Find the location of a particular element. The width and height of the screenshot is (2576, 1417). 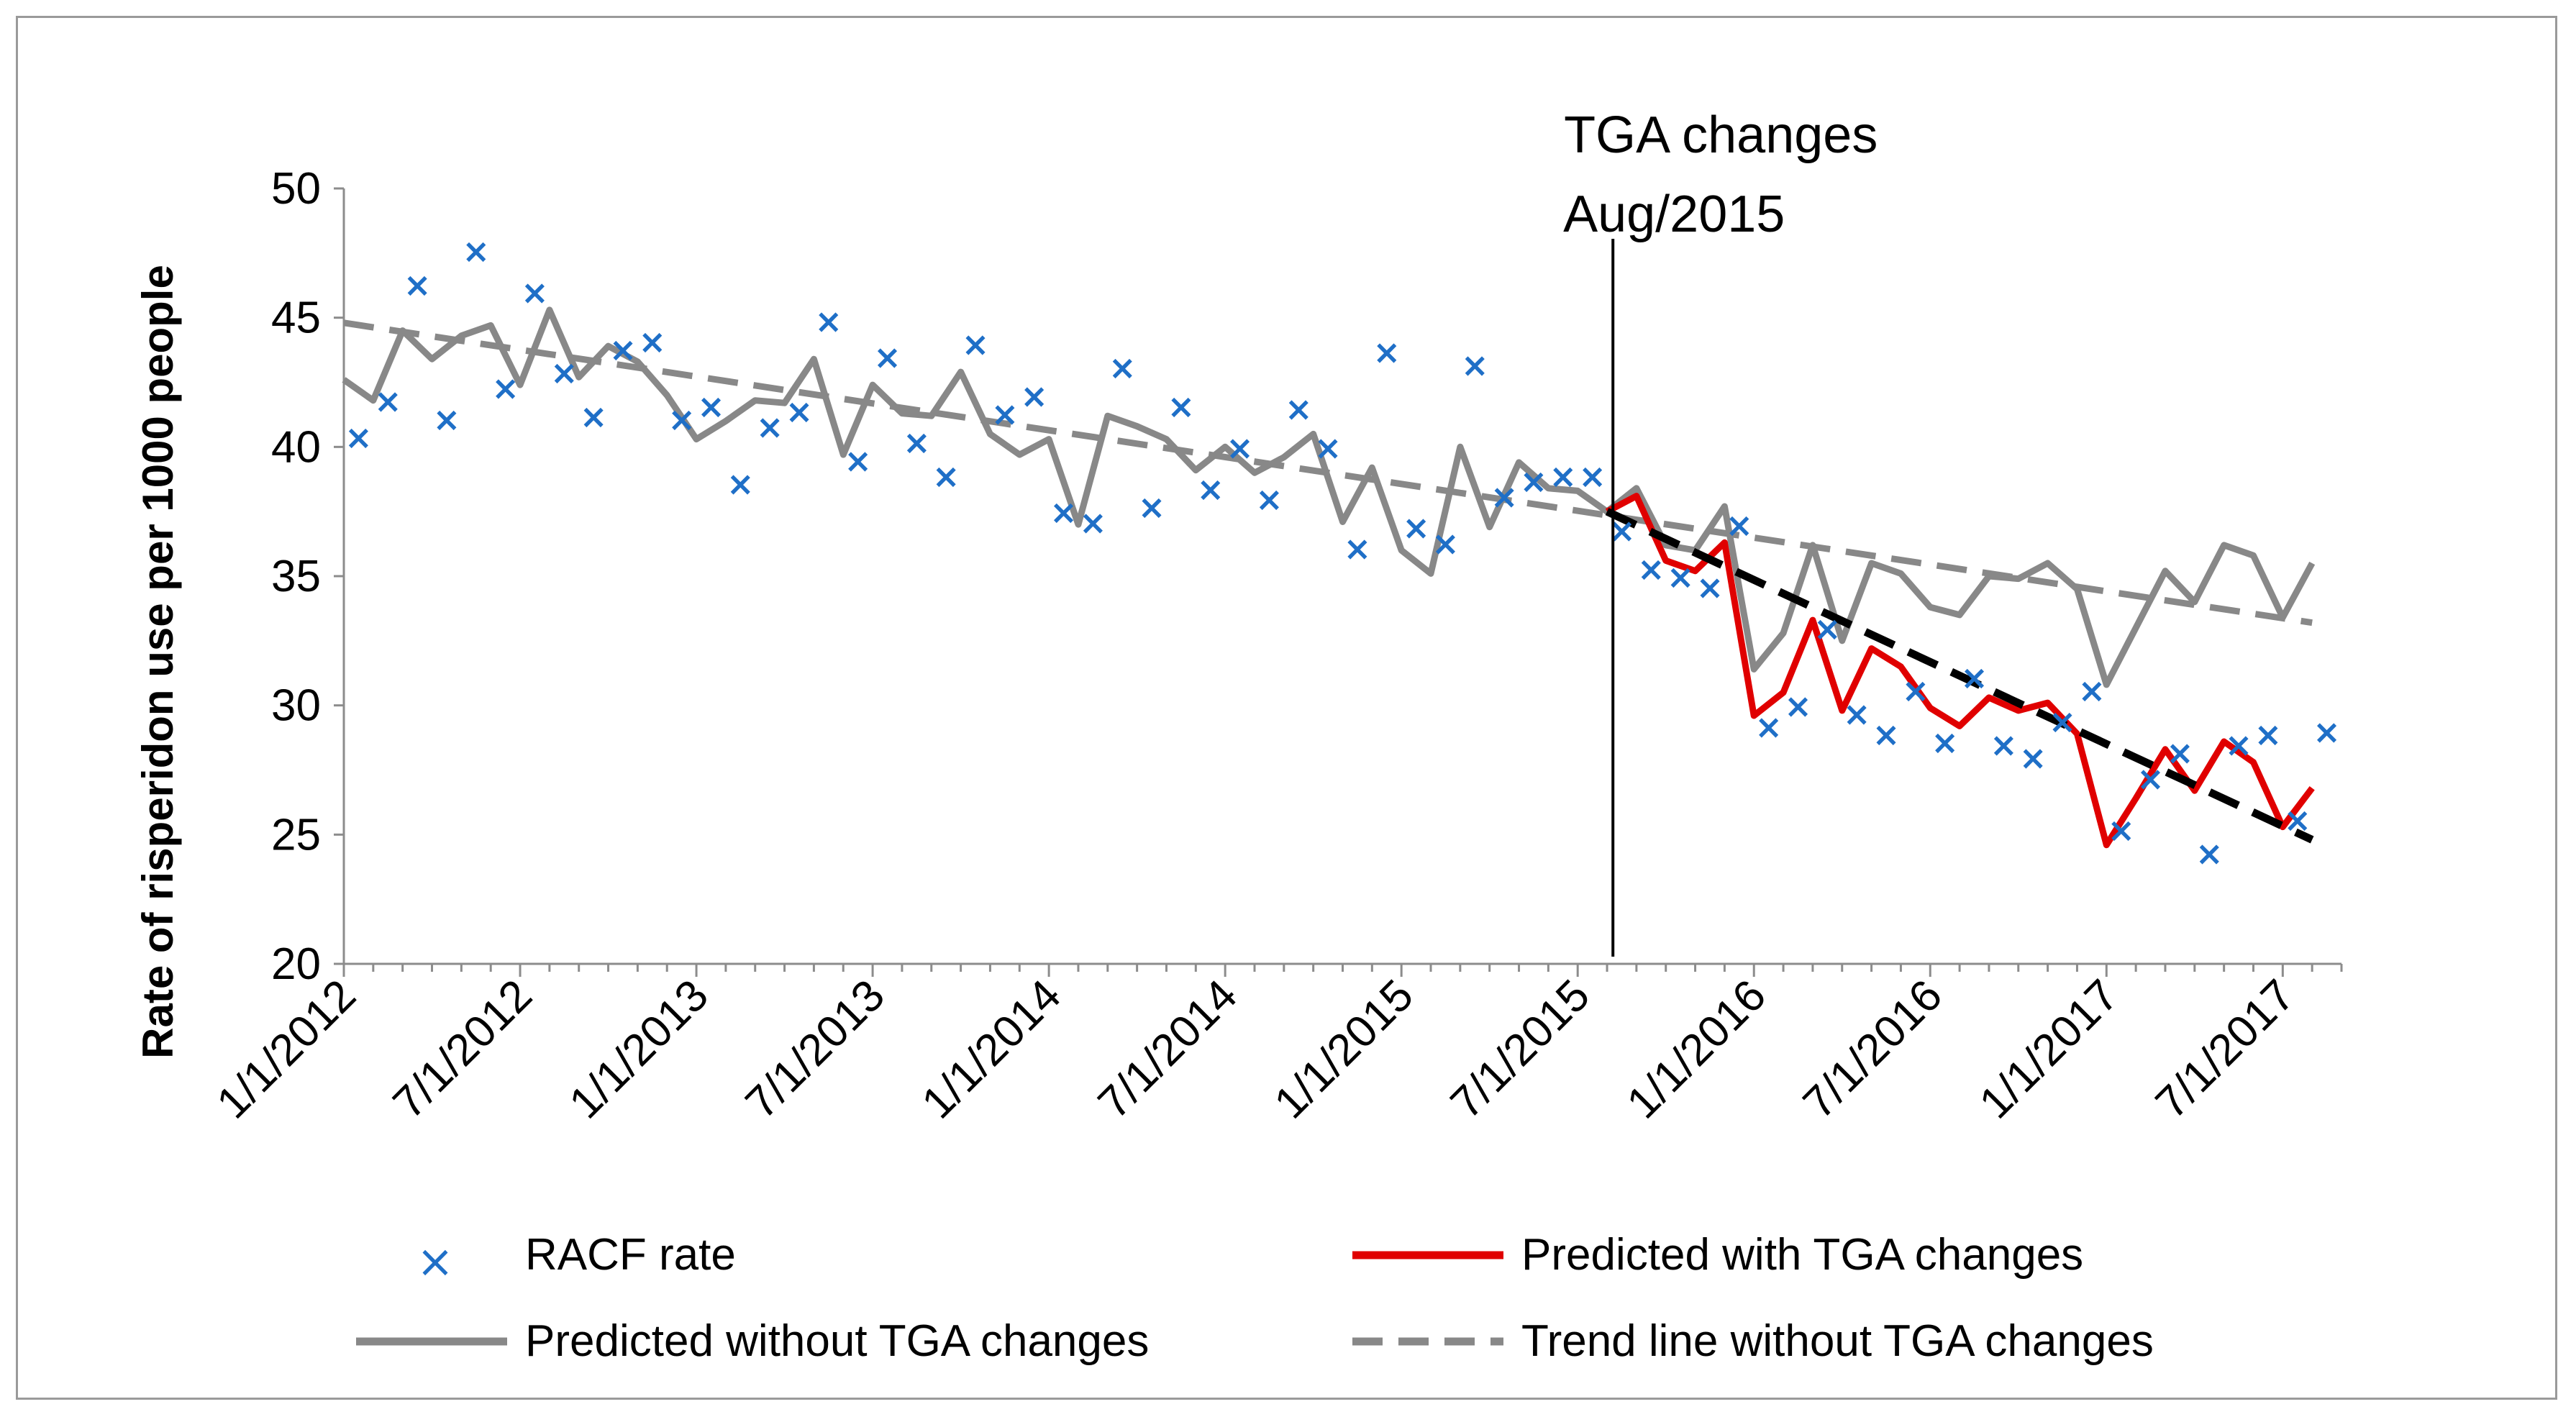

y-tick-label: 20 is located at coordinates (296, 964).